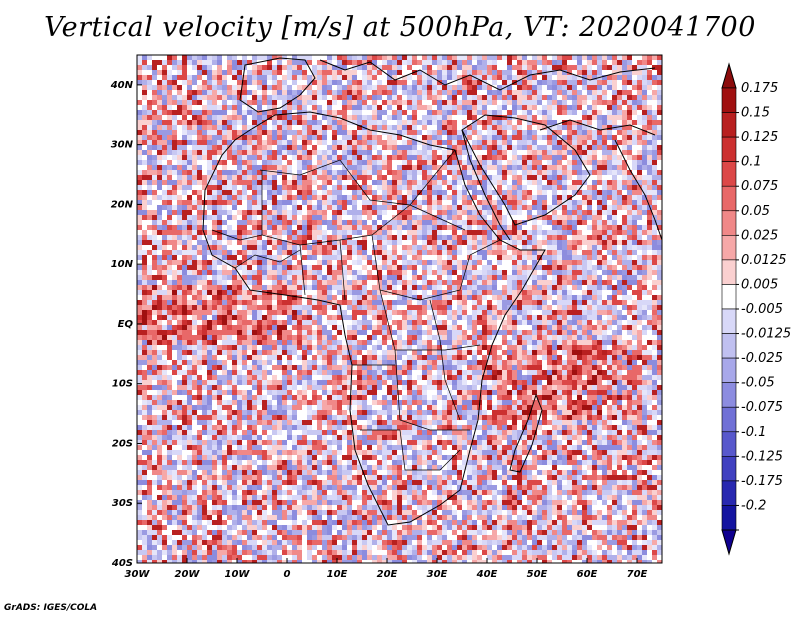  I want to click on colorbar-label: 0.05, so click(755, 211).